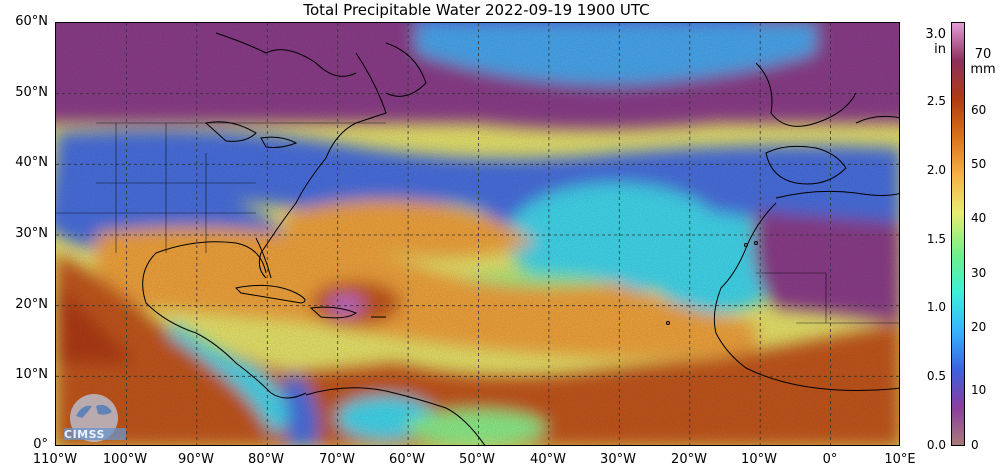 The width and height of the screenshot is (1000, 470). What do you see at coordinates (618, 459) in the screenshot?
I see `lon-label: 30°W` at bounding box center [618, 459].